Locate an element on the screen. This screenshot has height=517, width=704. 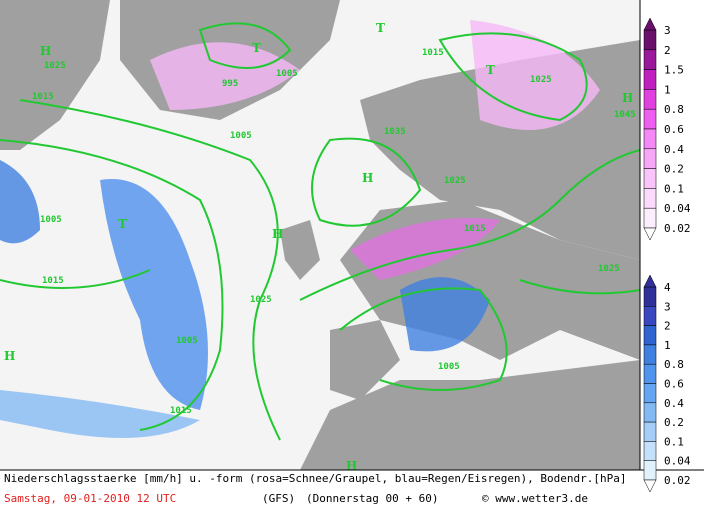
isobar-label: 995 is located at coordinates (230, 84).